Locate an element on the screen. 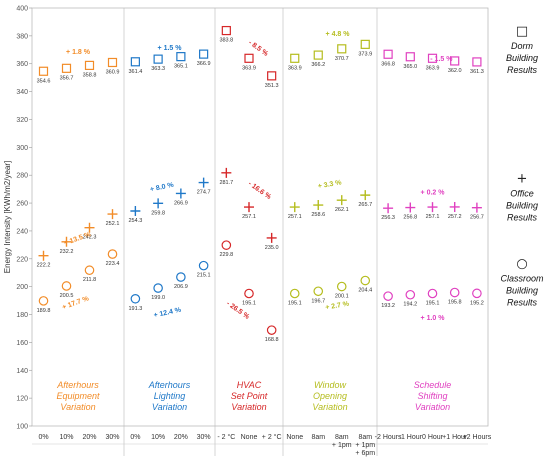 The width and height of the screenshot is (550, 463). legend-label-dorm: Dorm Building Results is located at coordinates (522, 58).